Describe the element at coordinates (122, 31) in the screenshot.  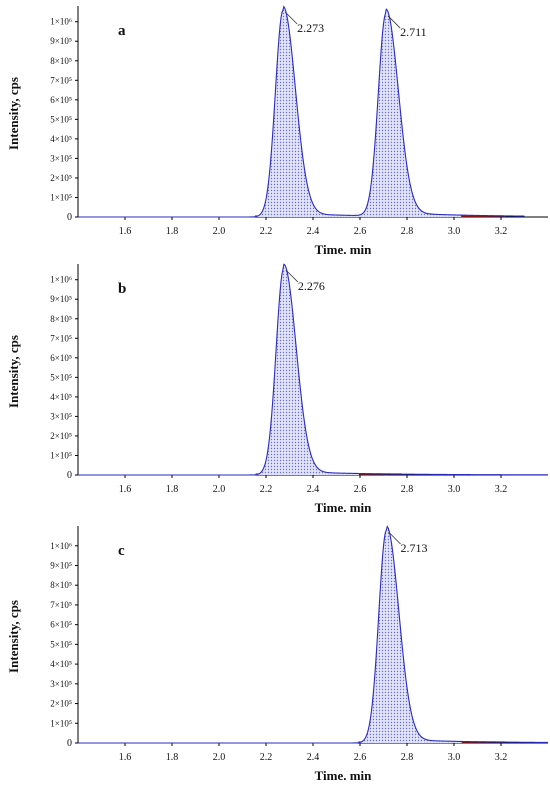
I see `panel-label: a` at that location.